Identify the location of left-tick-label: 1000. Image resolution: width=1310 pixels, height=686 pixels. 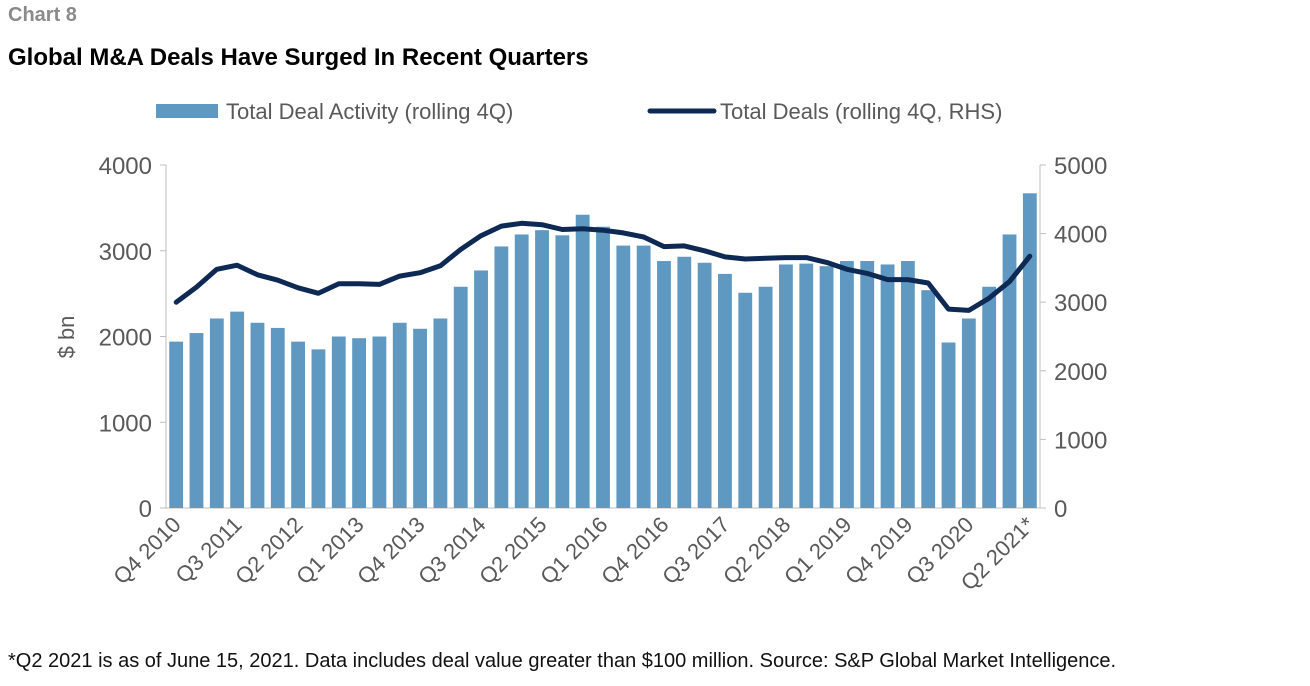
(125, 423).